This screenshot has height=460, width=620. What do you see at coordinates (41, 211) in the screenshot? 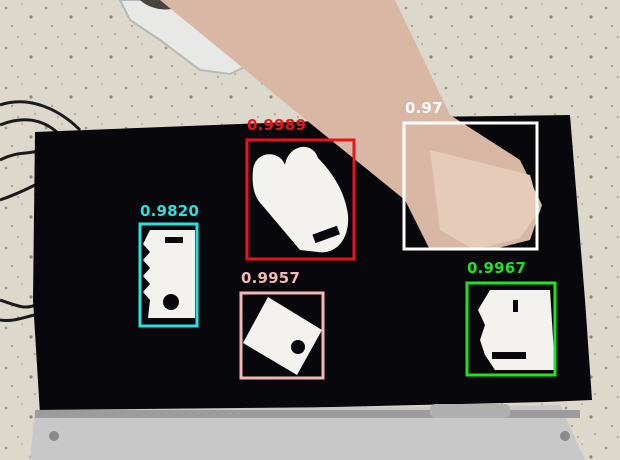
I see `cables` at bounding box center [41, 211].